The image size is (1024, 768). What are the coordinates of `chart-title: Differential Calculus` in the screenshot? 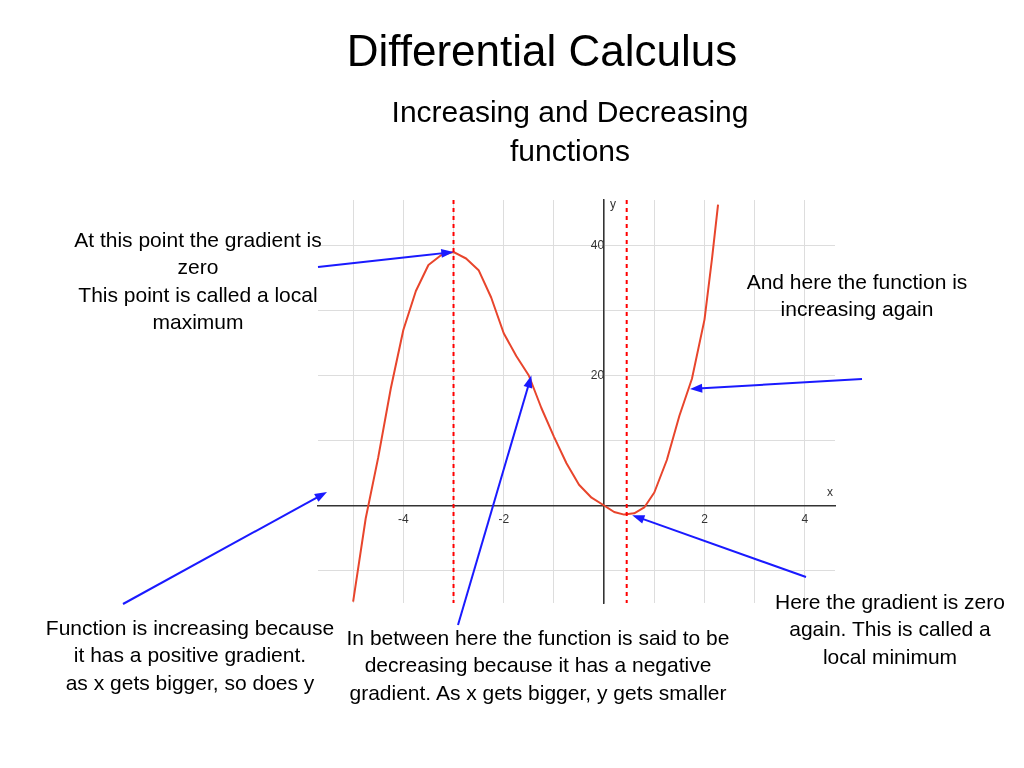 It's located at (542, 51).